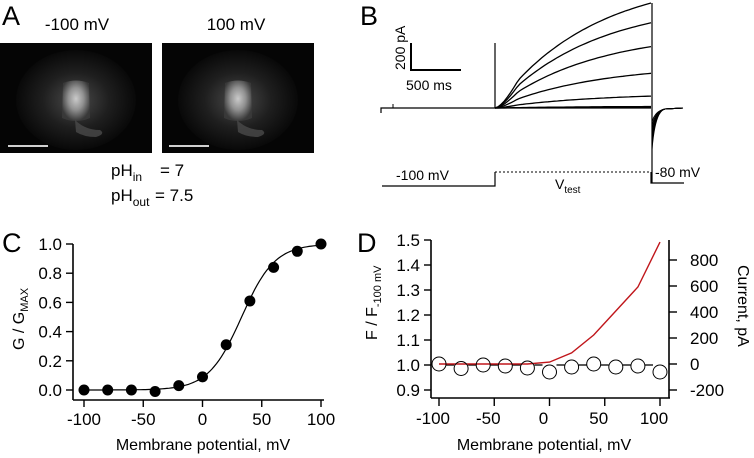  I want to click on d-y2-axis-label: Current, pA, so click(742, 306).